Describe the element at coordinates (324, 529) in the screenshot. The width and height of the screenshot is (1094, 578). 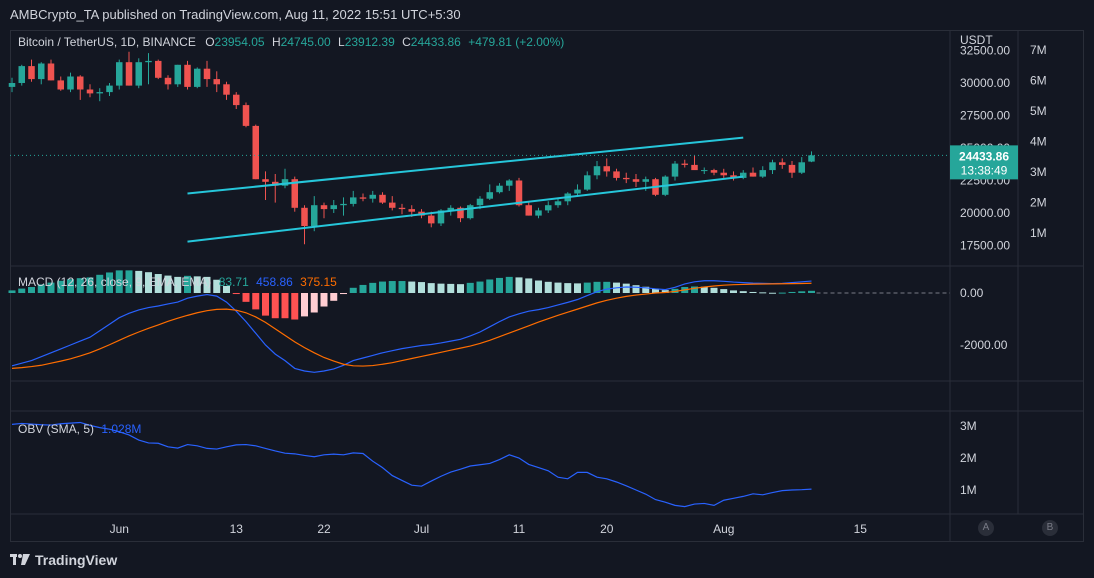
I see `time-axis-label: 22` at that location.